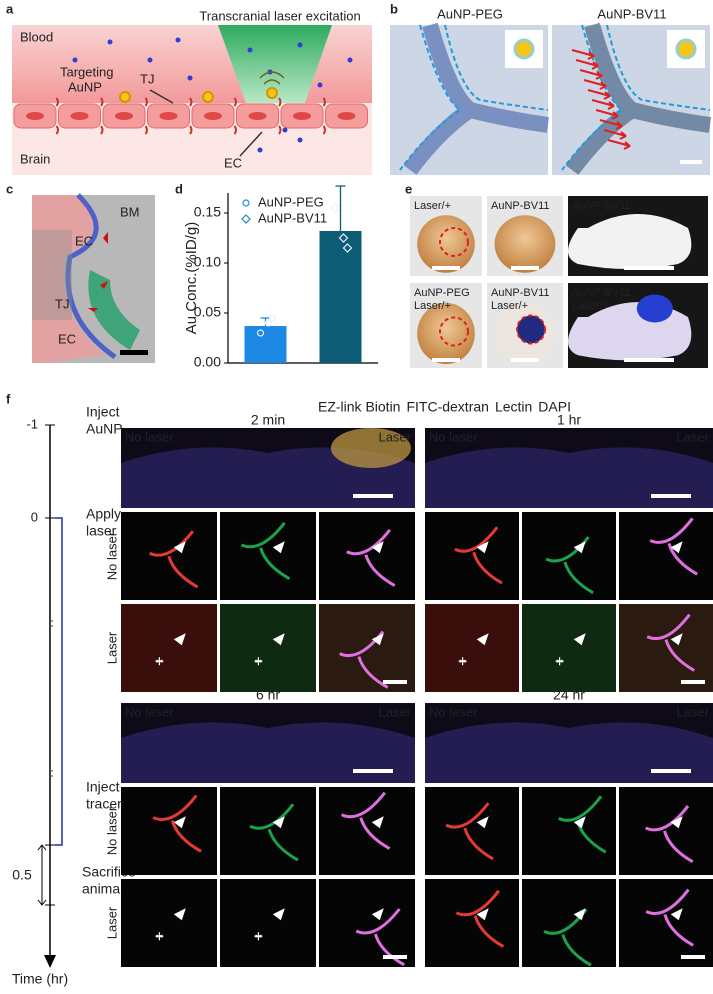  I want to click on bm-line, so click(91, 276).